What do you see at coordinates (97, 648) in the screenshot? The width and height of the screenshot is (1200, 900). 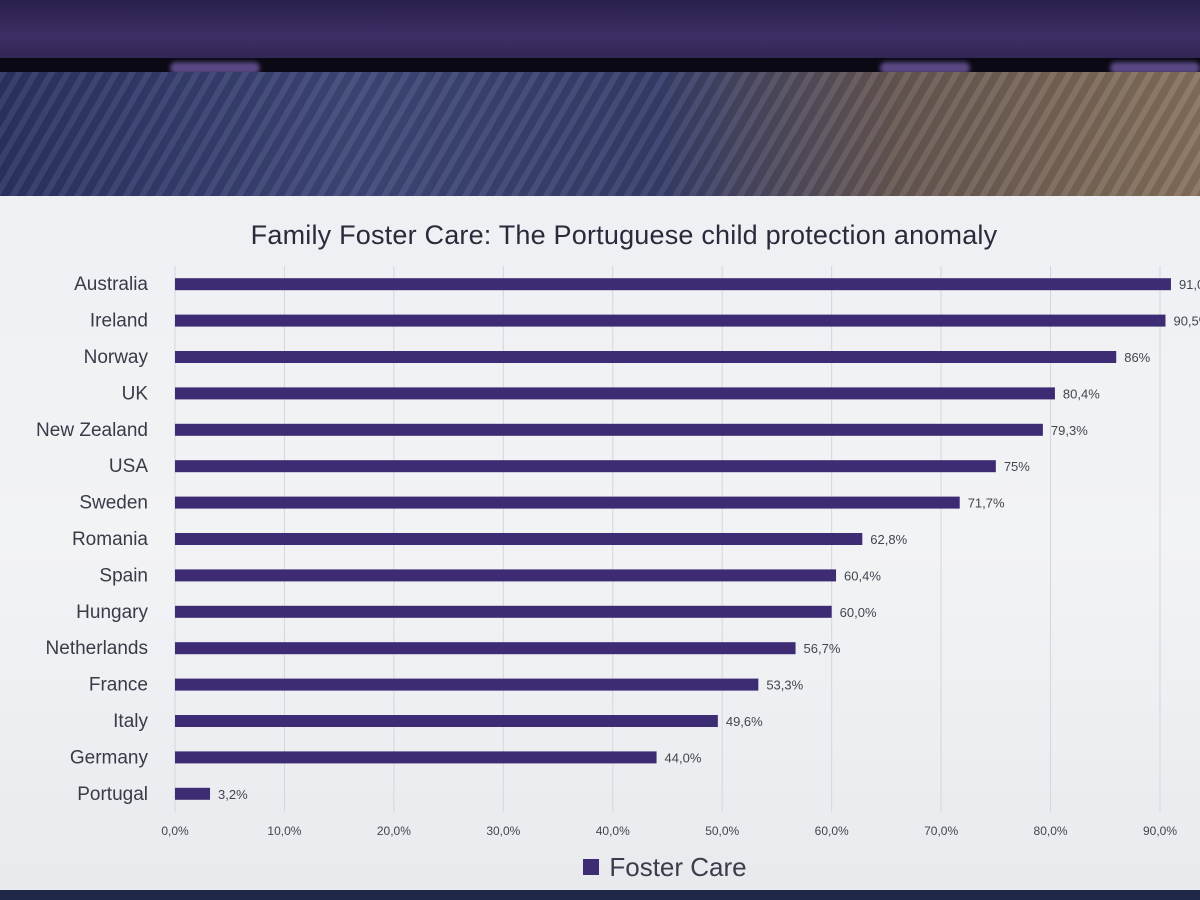 I see `category-label: Netherlands` at bounding box center [97, 648].